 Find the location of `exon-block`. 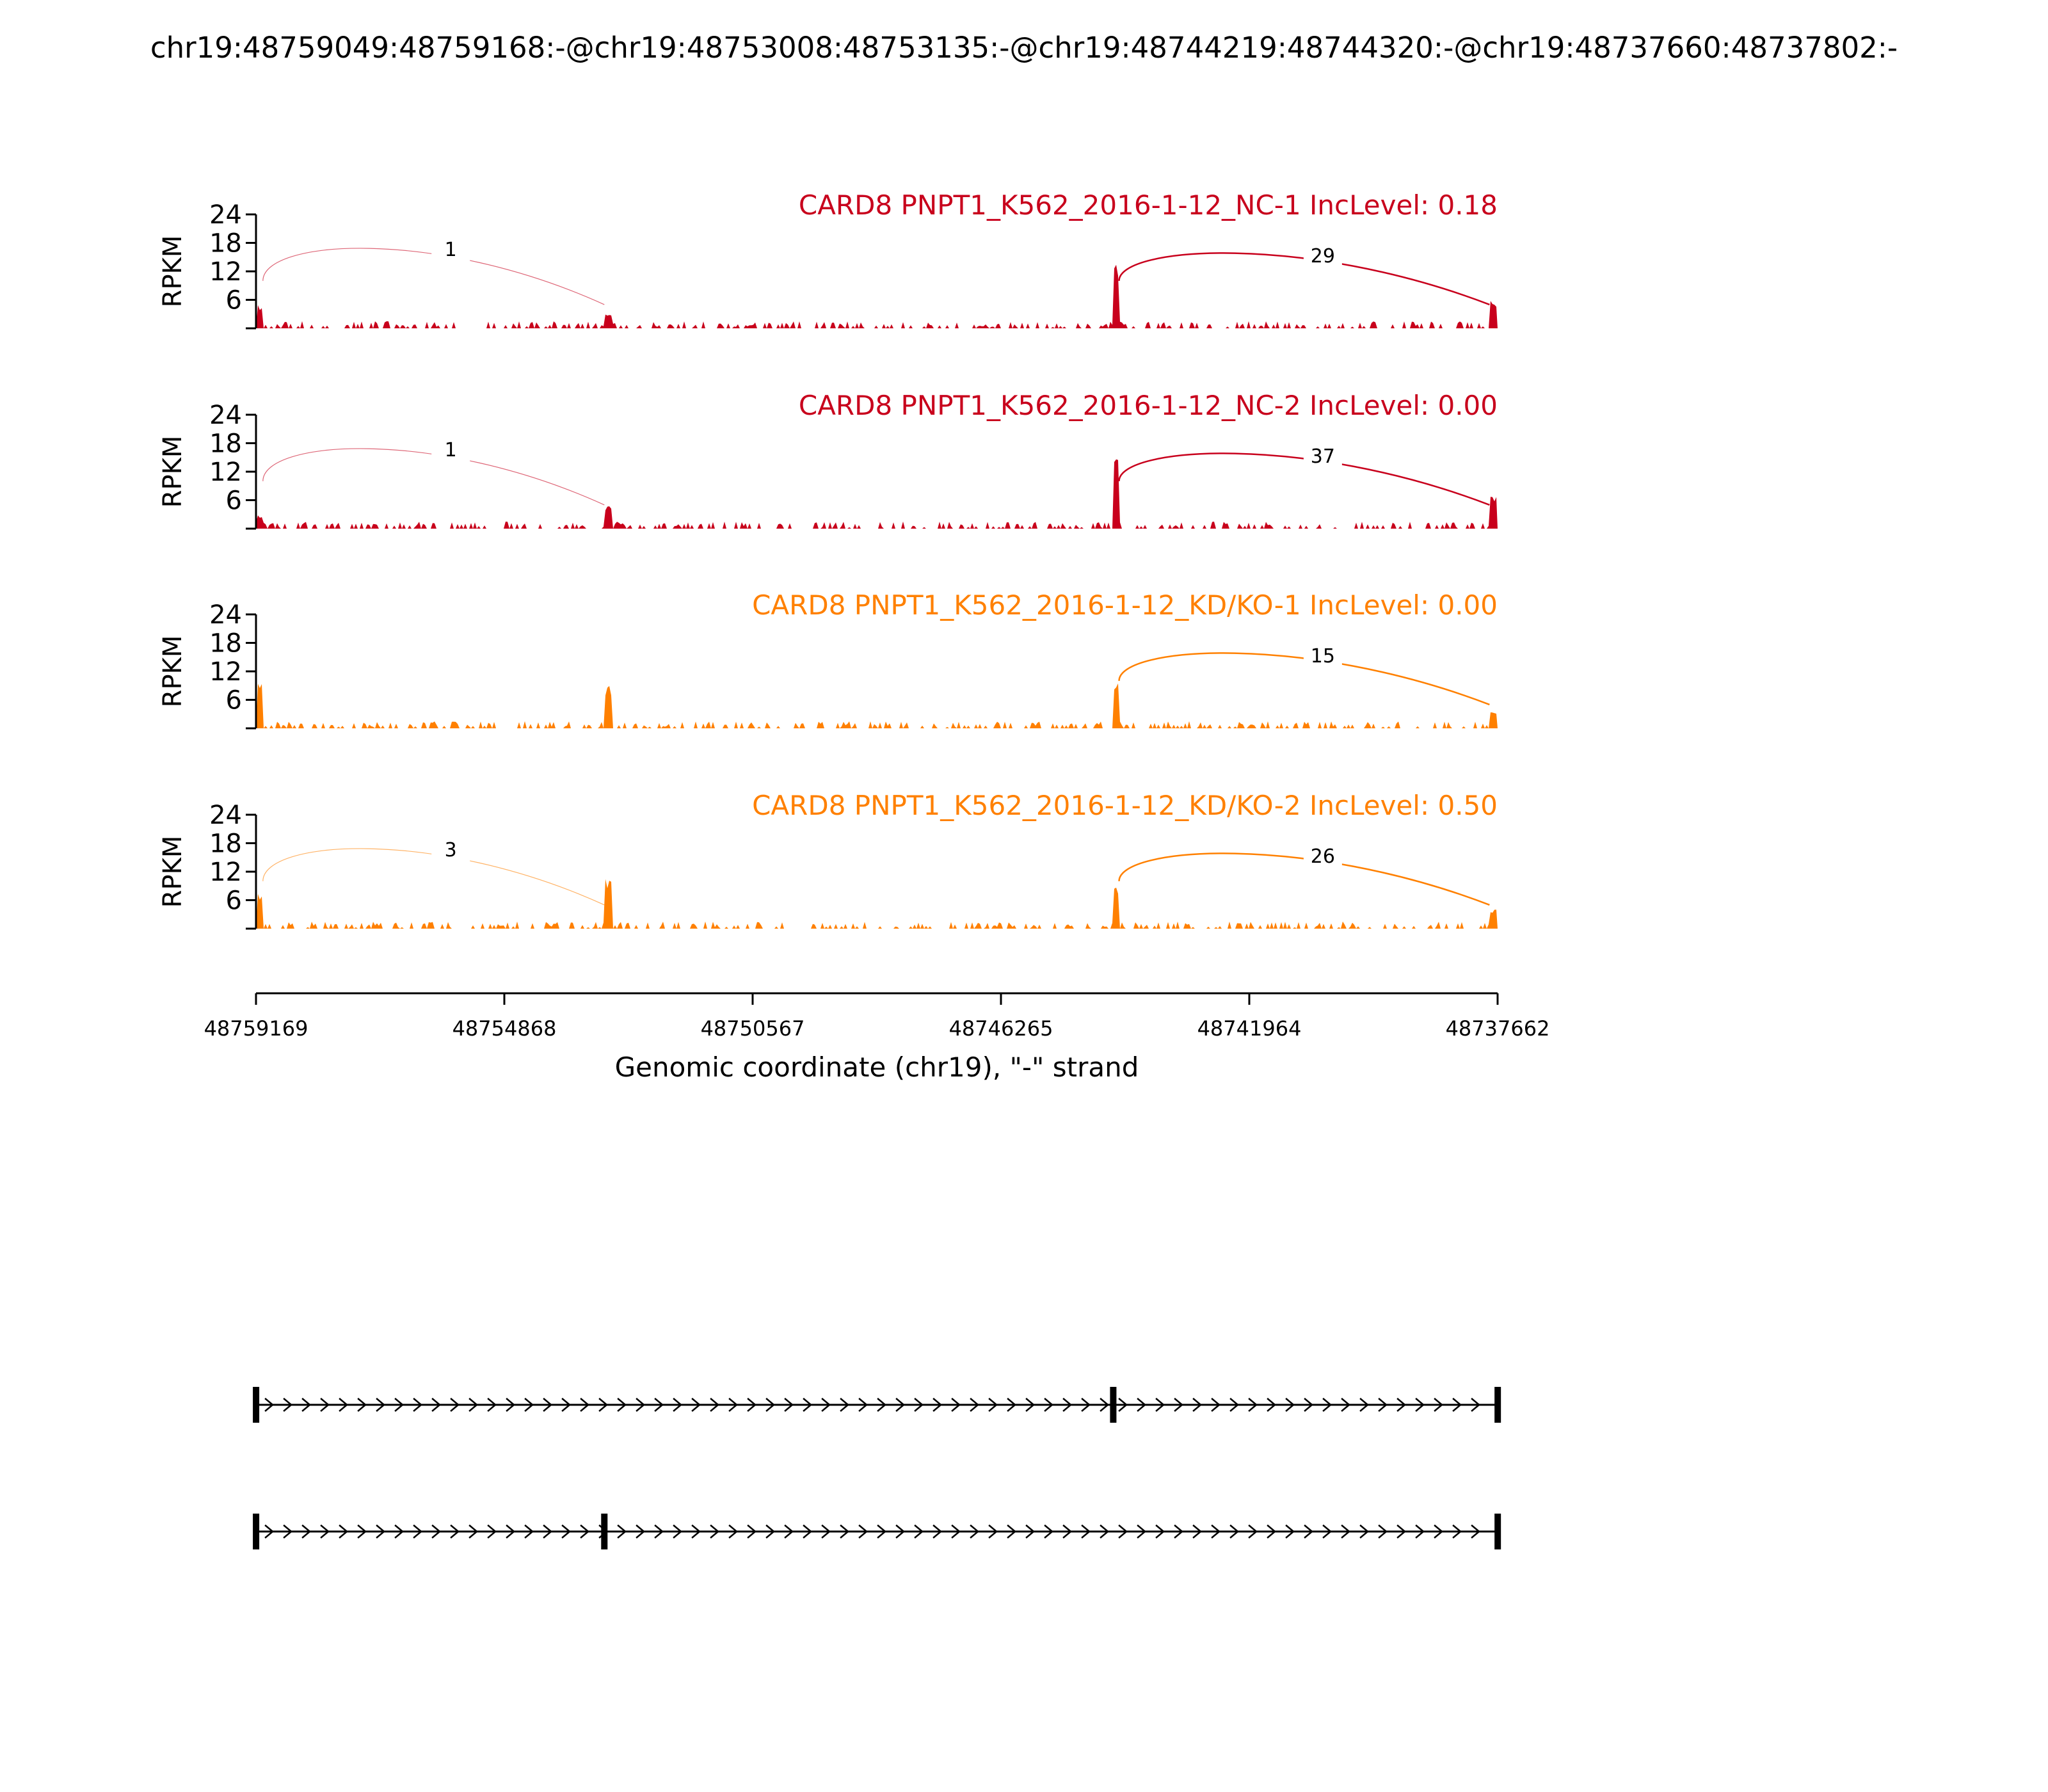

exon-block is located at coordinates (256, 1405).